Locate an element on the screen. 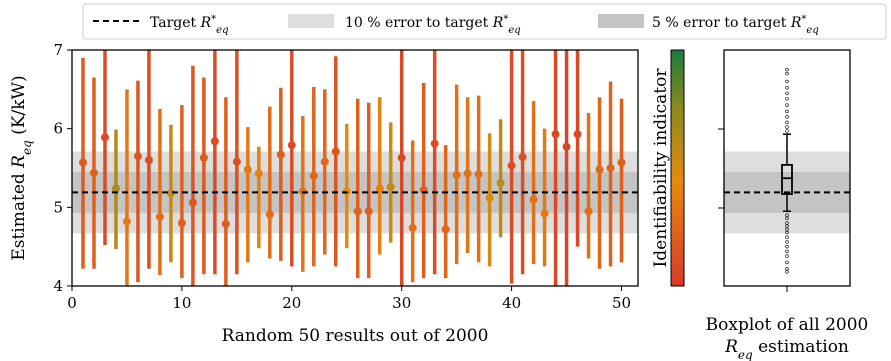  x-tick-label: 50 is located at coordinates (621, 303).